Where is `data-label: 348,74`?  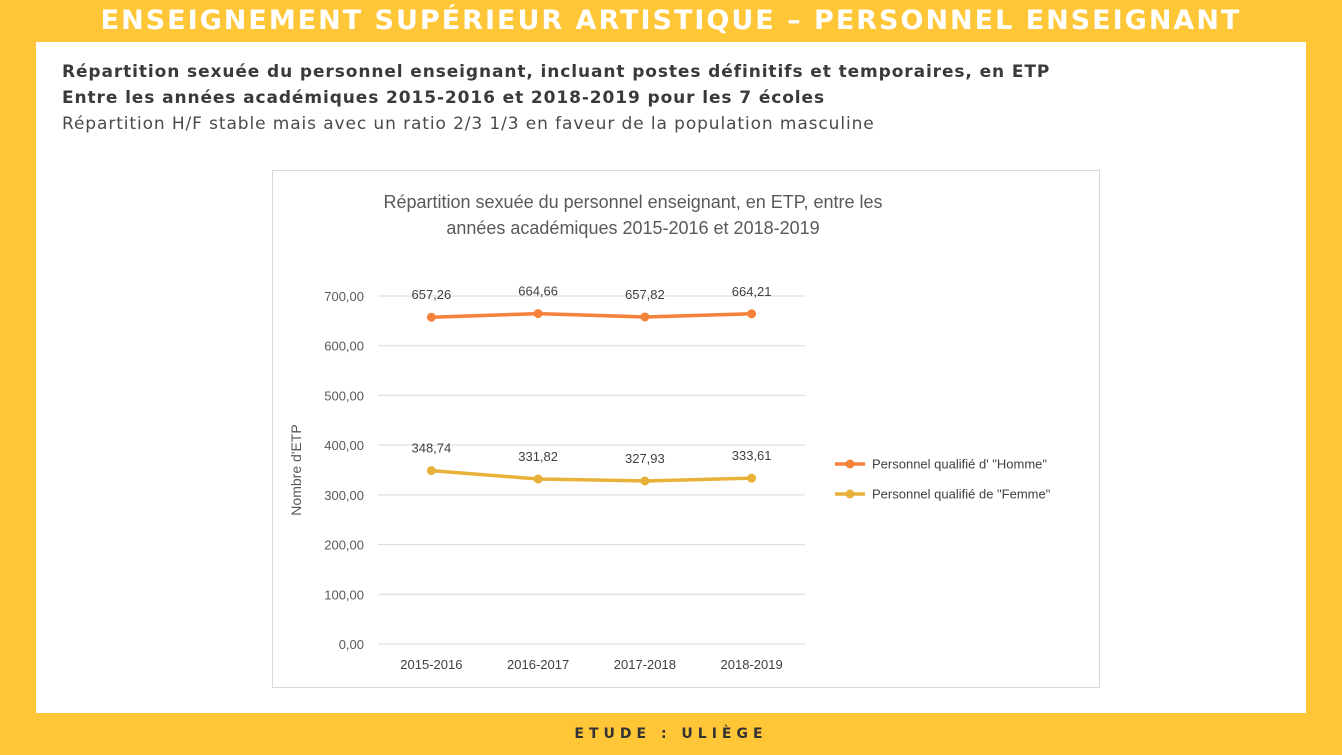 data-label: 348,74 is located at coordinates (431, 448).